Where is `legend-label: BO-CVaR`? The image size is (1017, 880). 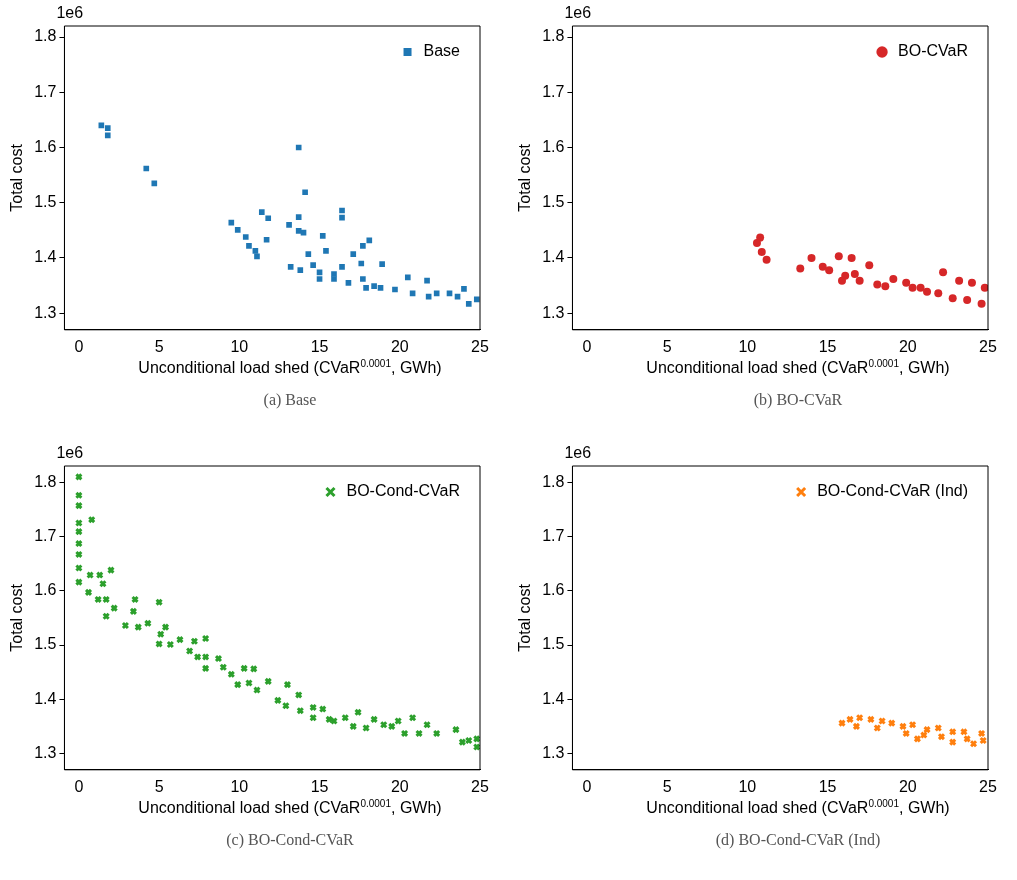 legend-label: BO-CVaR is located at coordinates (933, 51).